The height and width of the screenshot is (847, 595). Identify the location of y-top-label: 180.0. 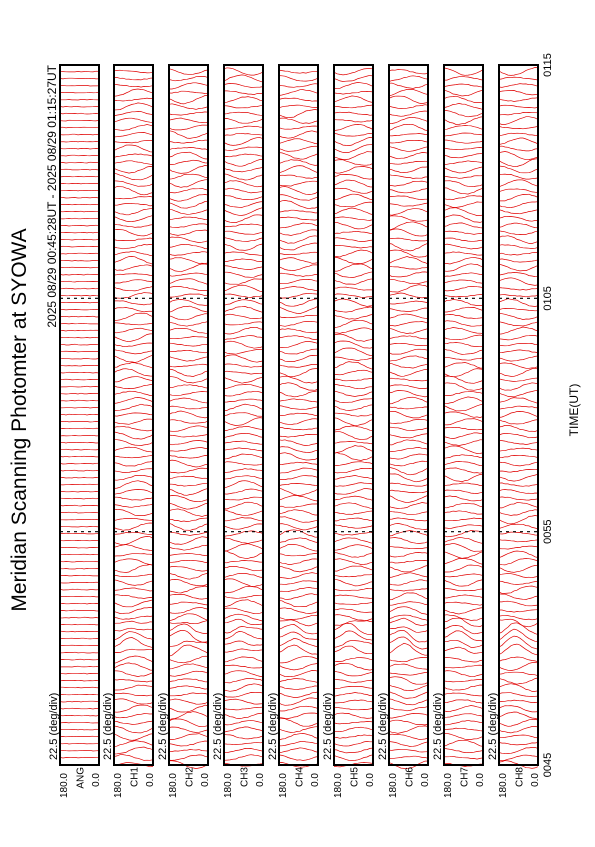
(228, 785).